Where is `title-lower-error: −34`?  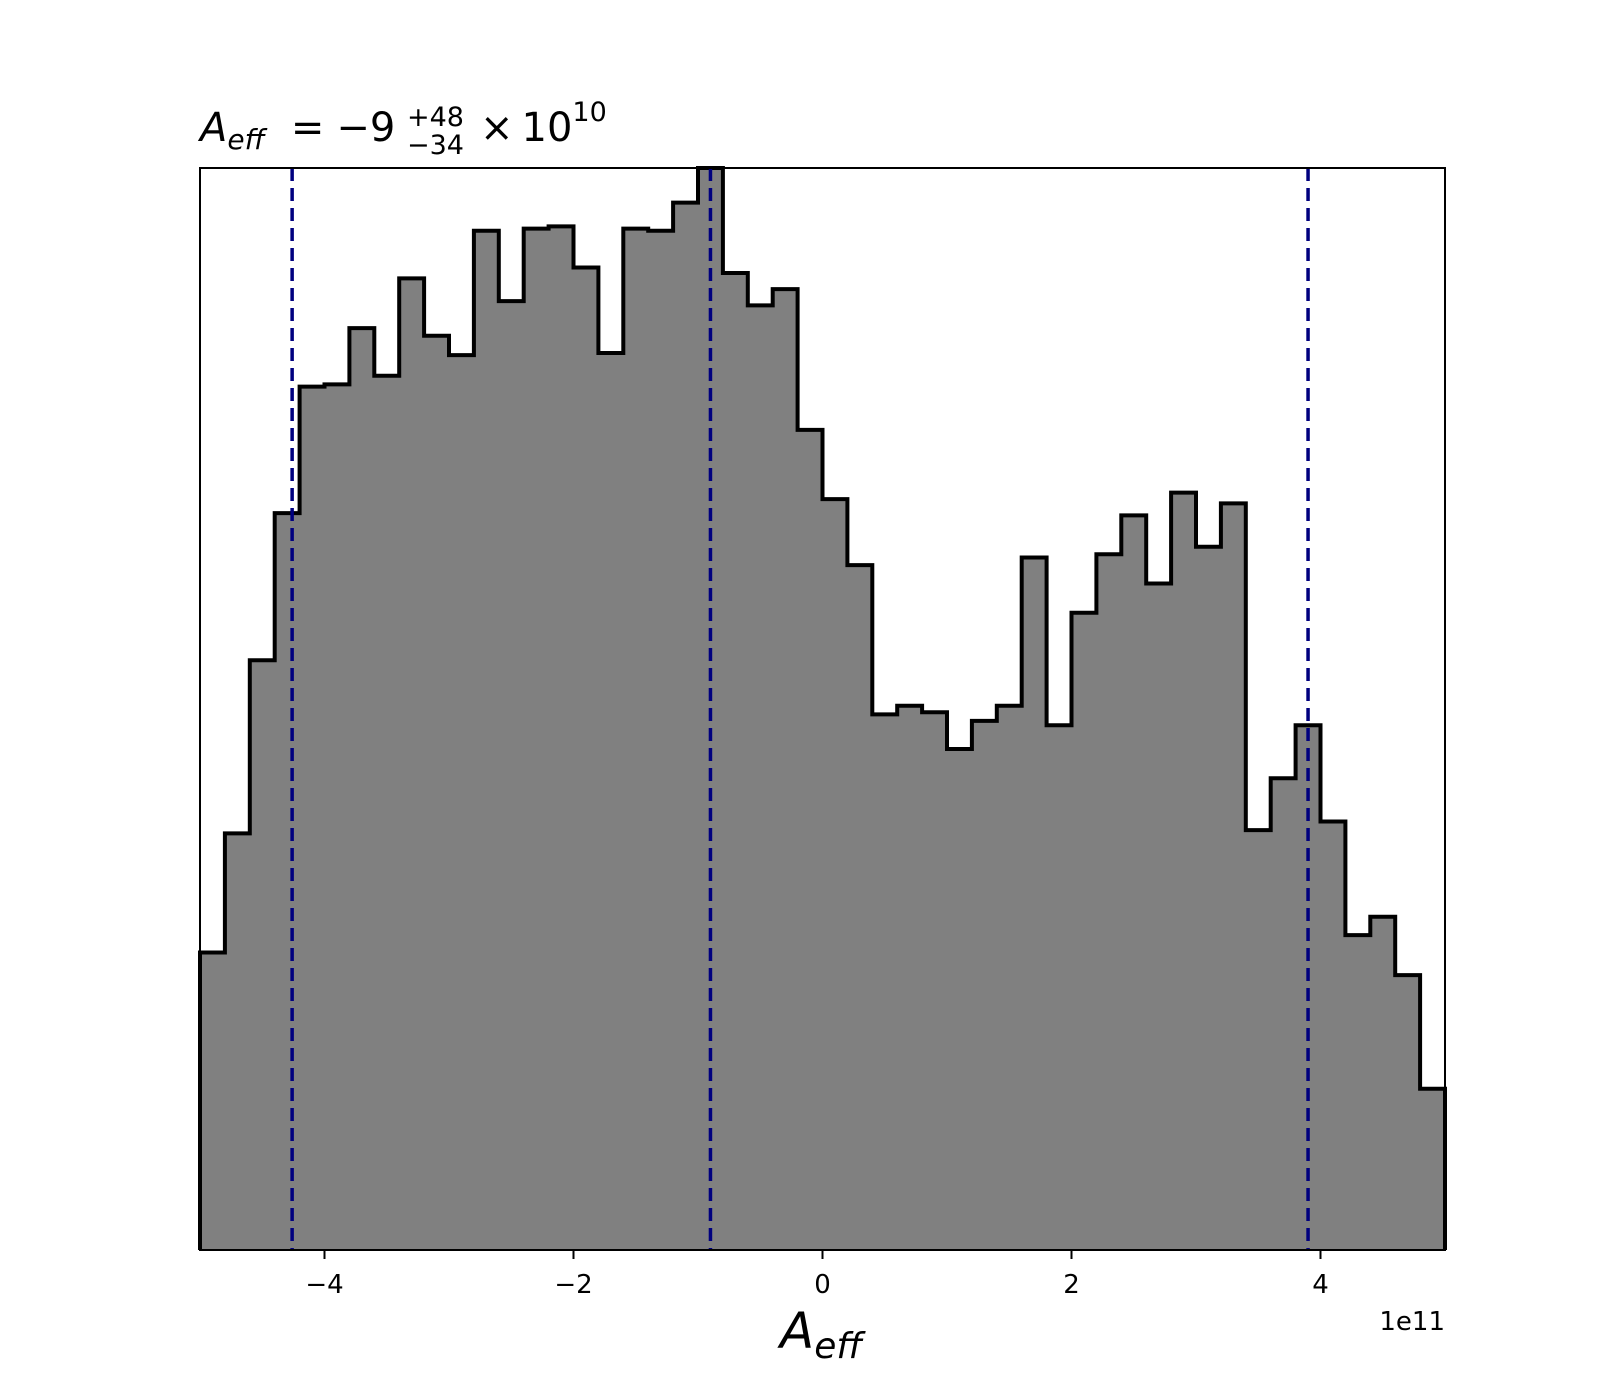 title-lower-error: −34 is located at coordinates (435, 145).